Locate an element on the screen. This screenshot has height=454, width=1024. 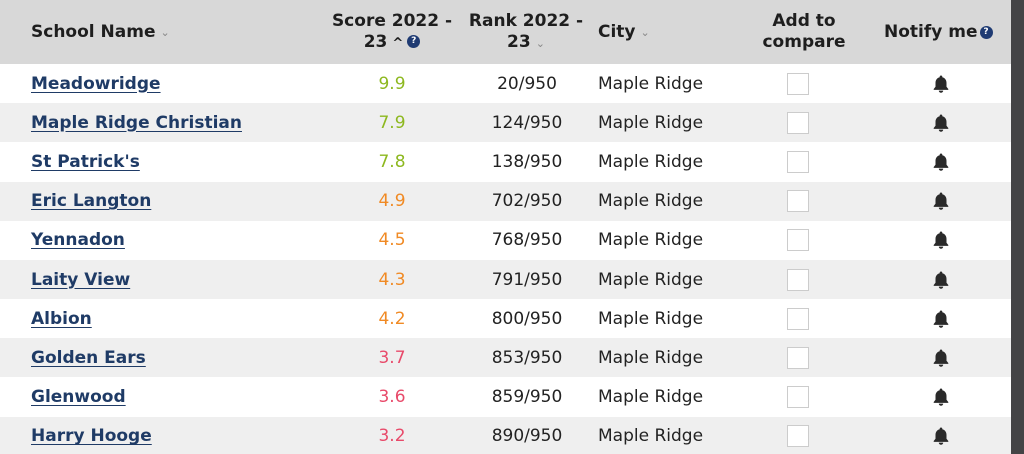
school-name-link: Glenwood is located at coordinates (78, 397).